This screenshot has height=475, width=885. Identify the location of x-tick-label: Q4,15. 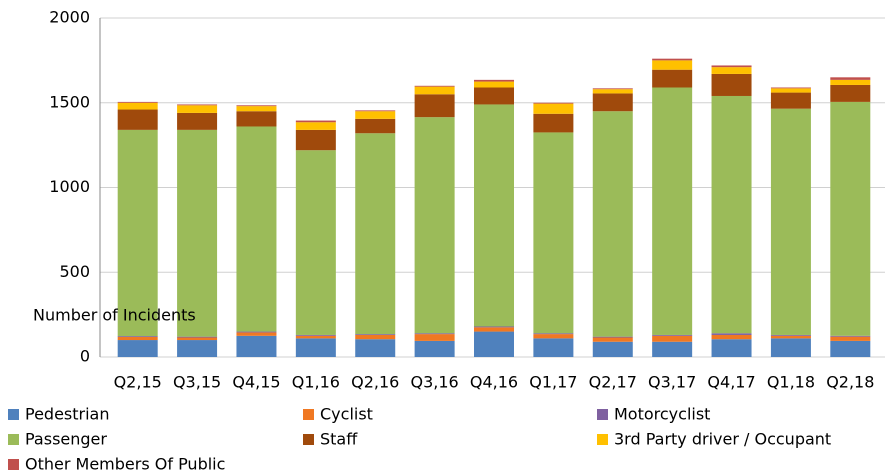
(256, 382).